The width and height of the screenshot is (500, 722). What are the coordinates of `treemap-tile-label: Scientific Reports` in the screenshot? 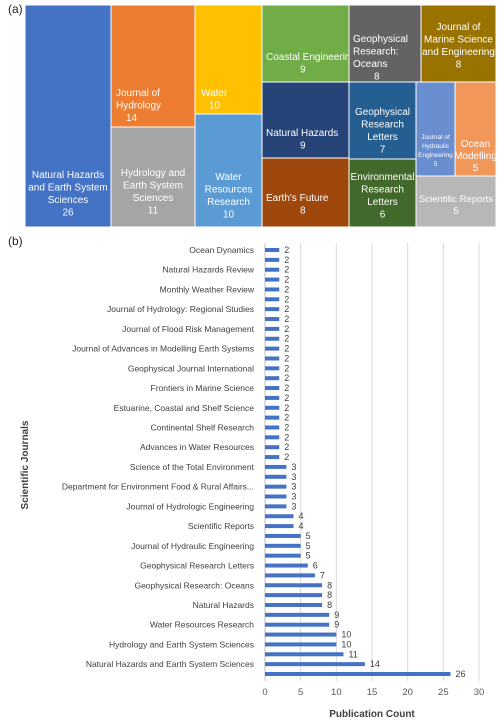 It's located at (456, 199).